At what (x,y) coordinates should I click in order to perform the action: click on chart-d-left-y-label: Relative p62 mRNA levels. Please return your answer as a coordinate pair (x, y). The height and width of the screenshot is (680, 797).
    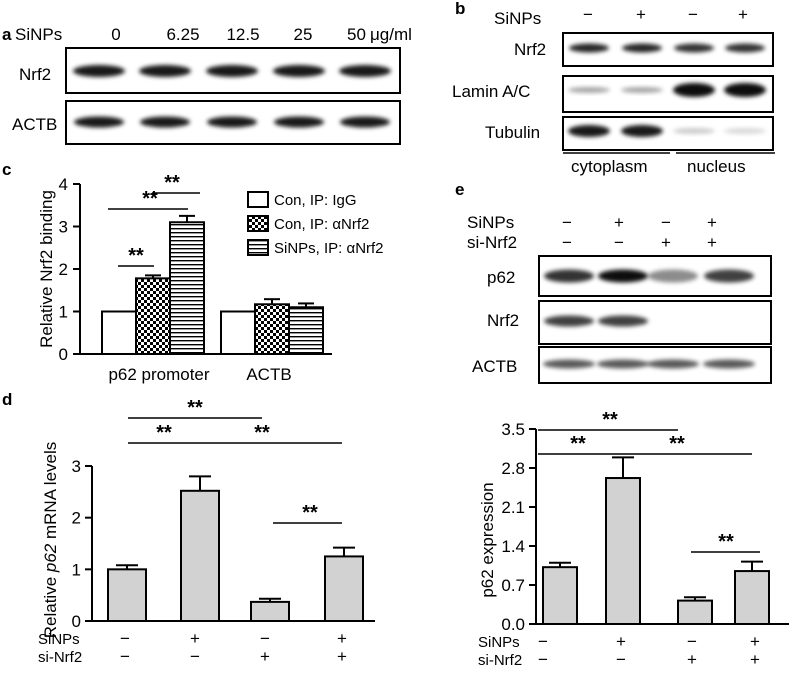
    Looking at the image, I should click on (50, 540).